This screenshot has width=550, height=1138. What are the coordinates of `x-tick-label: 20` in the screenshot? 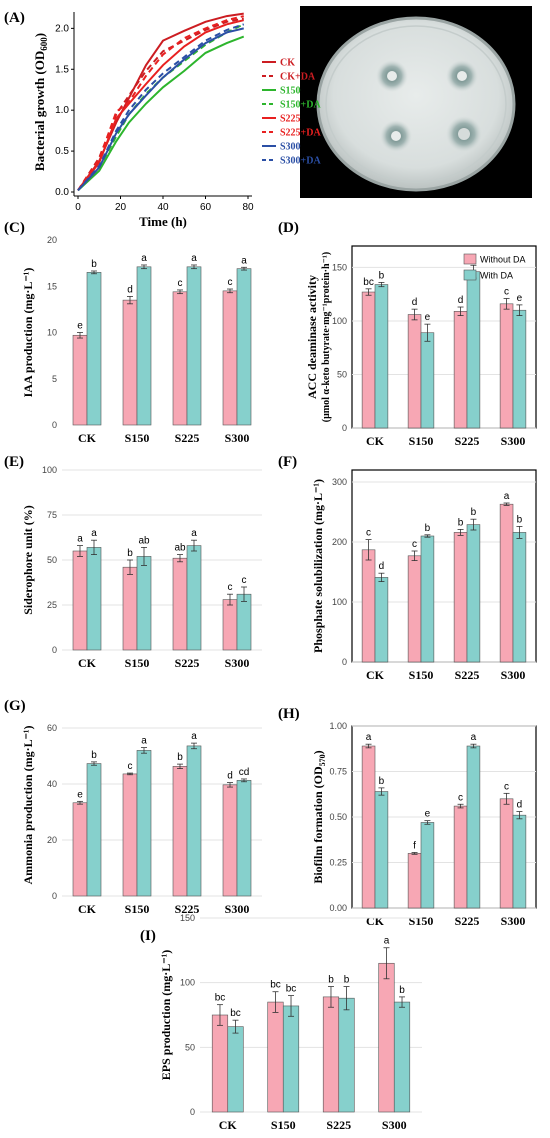 It's located at (121, 207).